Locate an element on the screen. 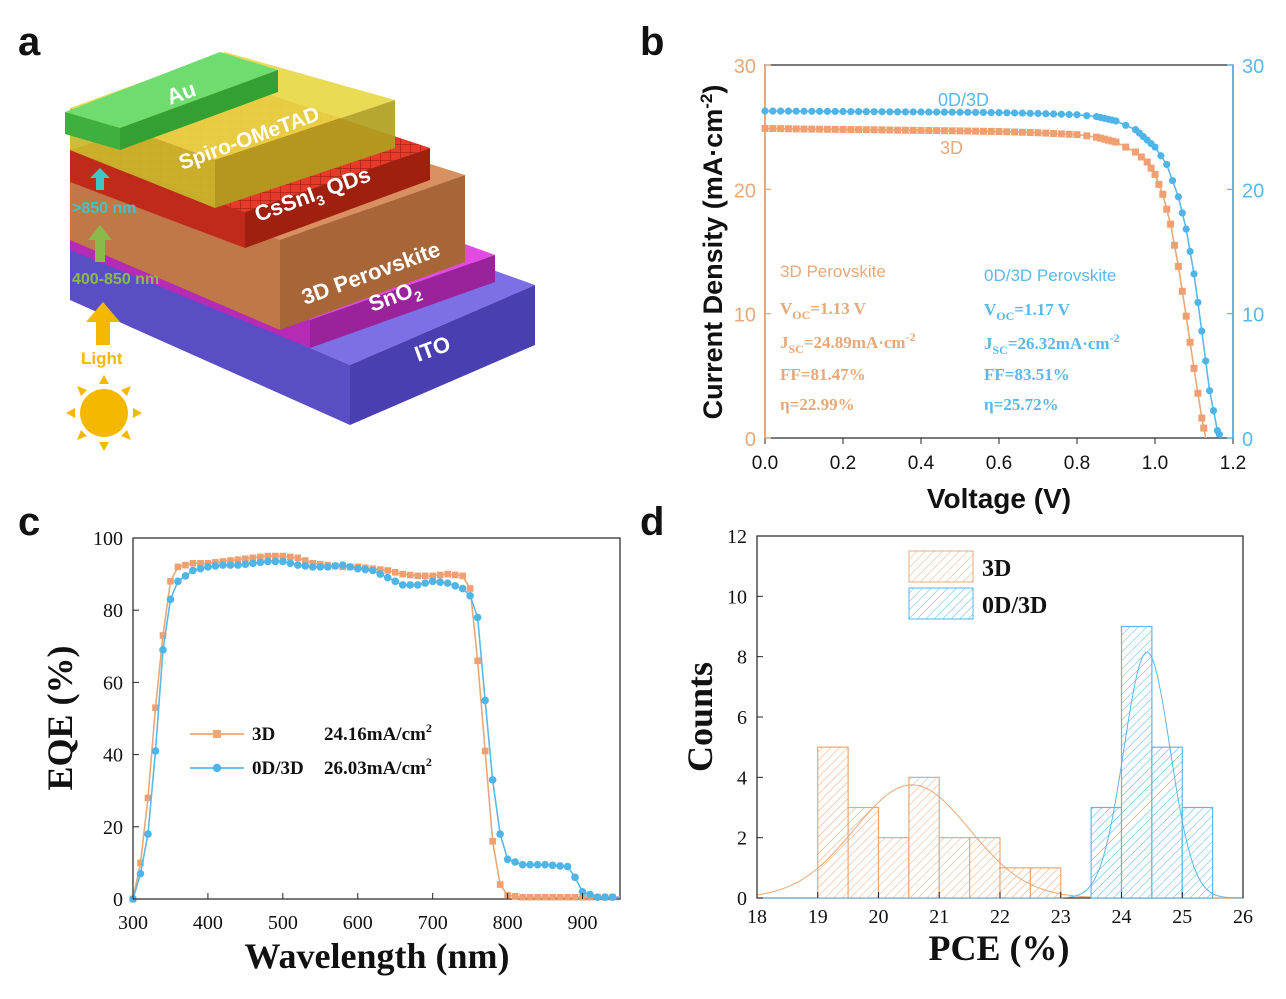 The width and height of the screenshot is (1286, 999). legend-marker-3d is located at coordinates (217, 734).